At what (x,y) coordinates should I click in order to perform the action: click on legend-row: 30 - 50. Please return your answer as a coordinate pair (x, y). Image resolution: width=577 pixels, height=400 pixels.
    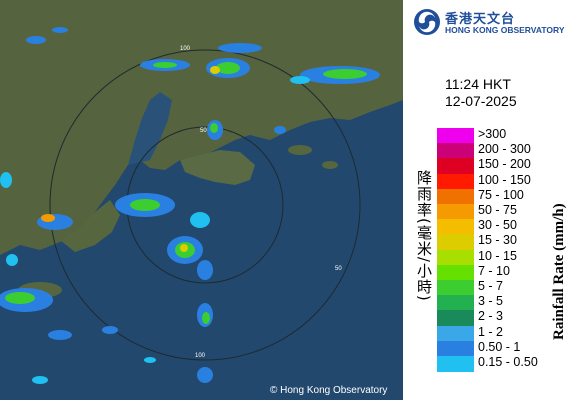
    Looking at the image, I should click on (507, 226).